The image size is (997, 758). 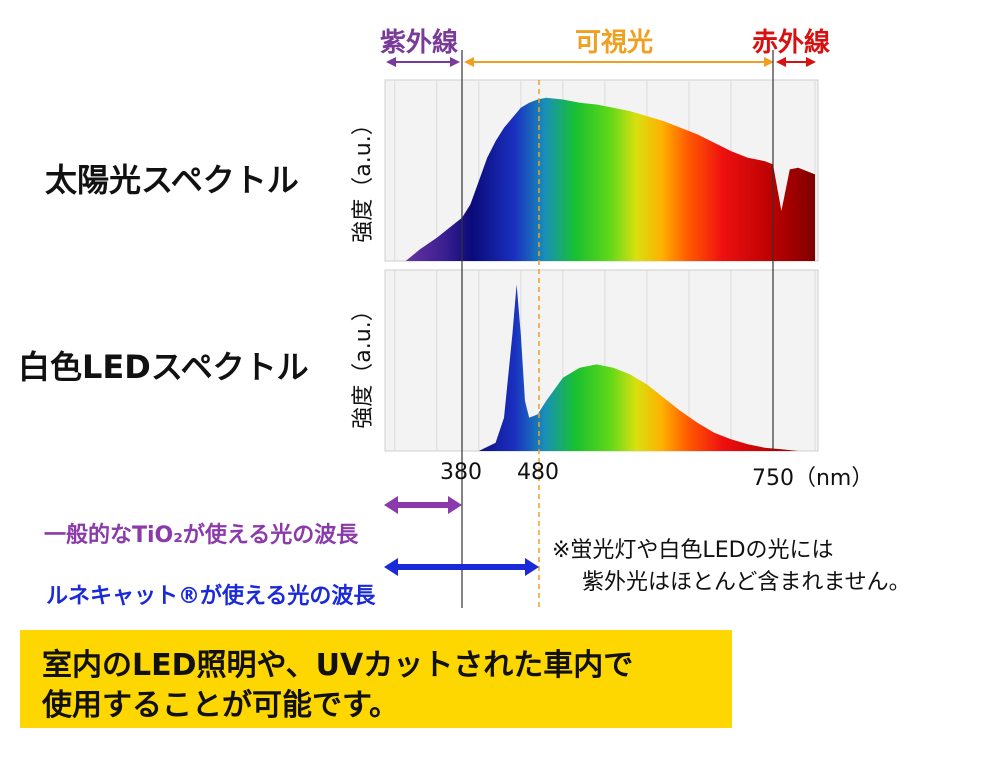 I want to click on tio2-arrow, so click(x=423, y=505).